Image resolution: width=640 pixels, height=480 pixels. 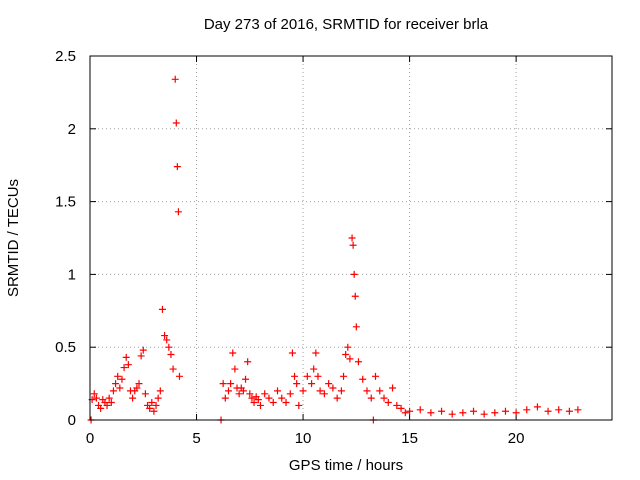 I want to click on y-tick-label: 1, so click(x=72, y=274).